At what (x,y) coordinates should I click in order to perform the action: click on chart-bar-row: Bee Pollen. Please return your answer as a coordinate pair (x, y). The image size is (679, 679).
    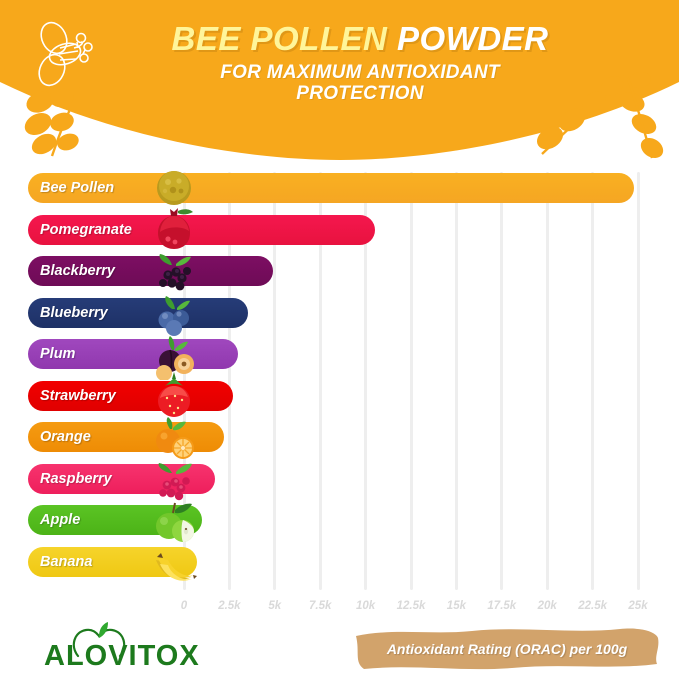
    Looking at the image, I should click on (339, 189).